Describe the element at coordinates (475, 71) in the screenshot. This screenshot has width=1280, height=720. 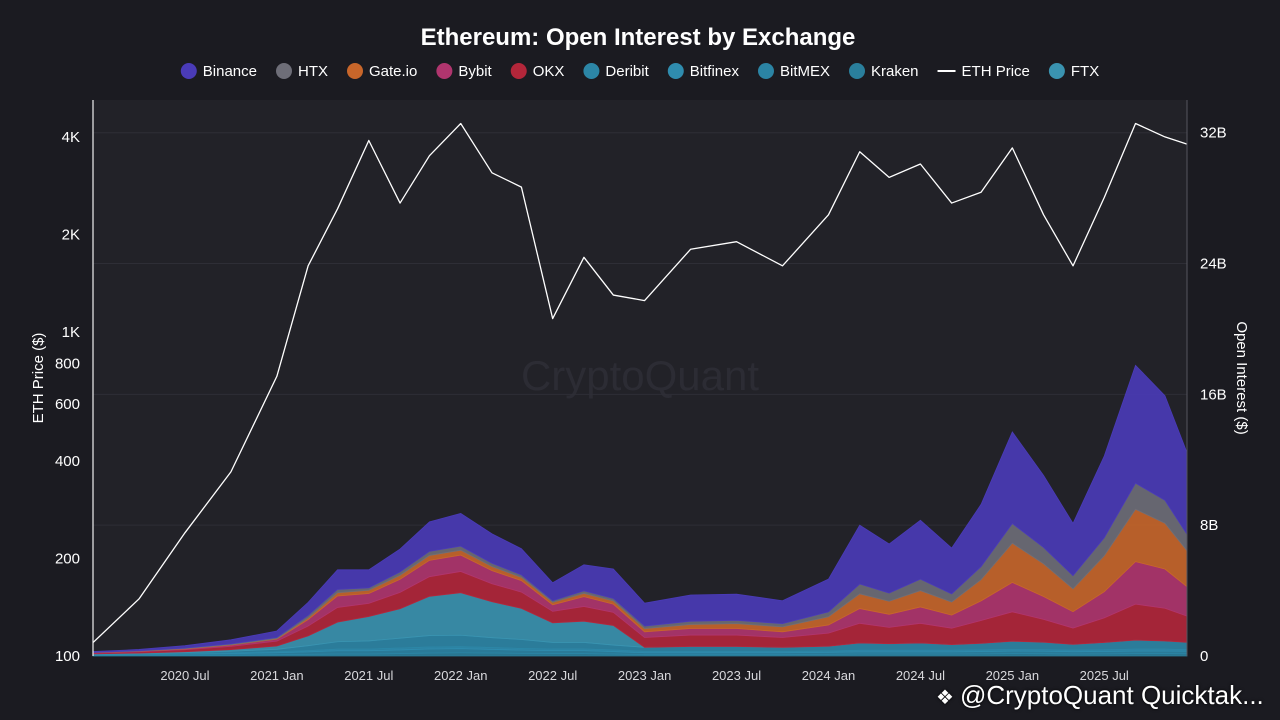
I see `legend-label: Bybit` at that location.